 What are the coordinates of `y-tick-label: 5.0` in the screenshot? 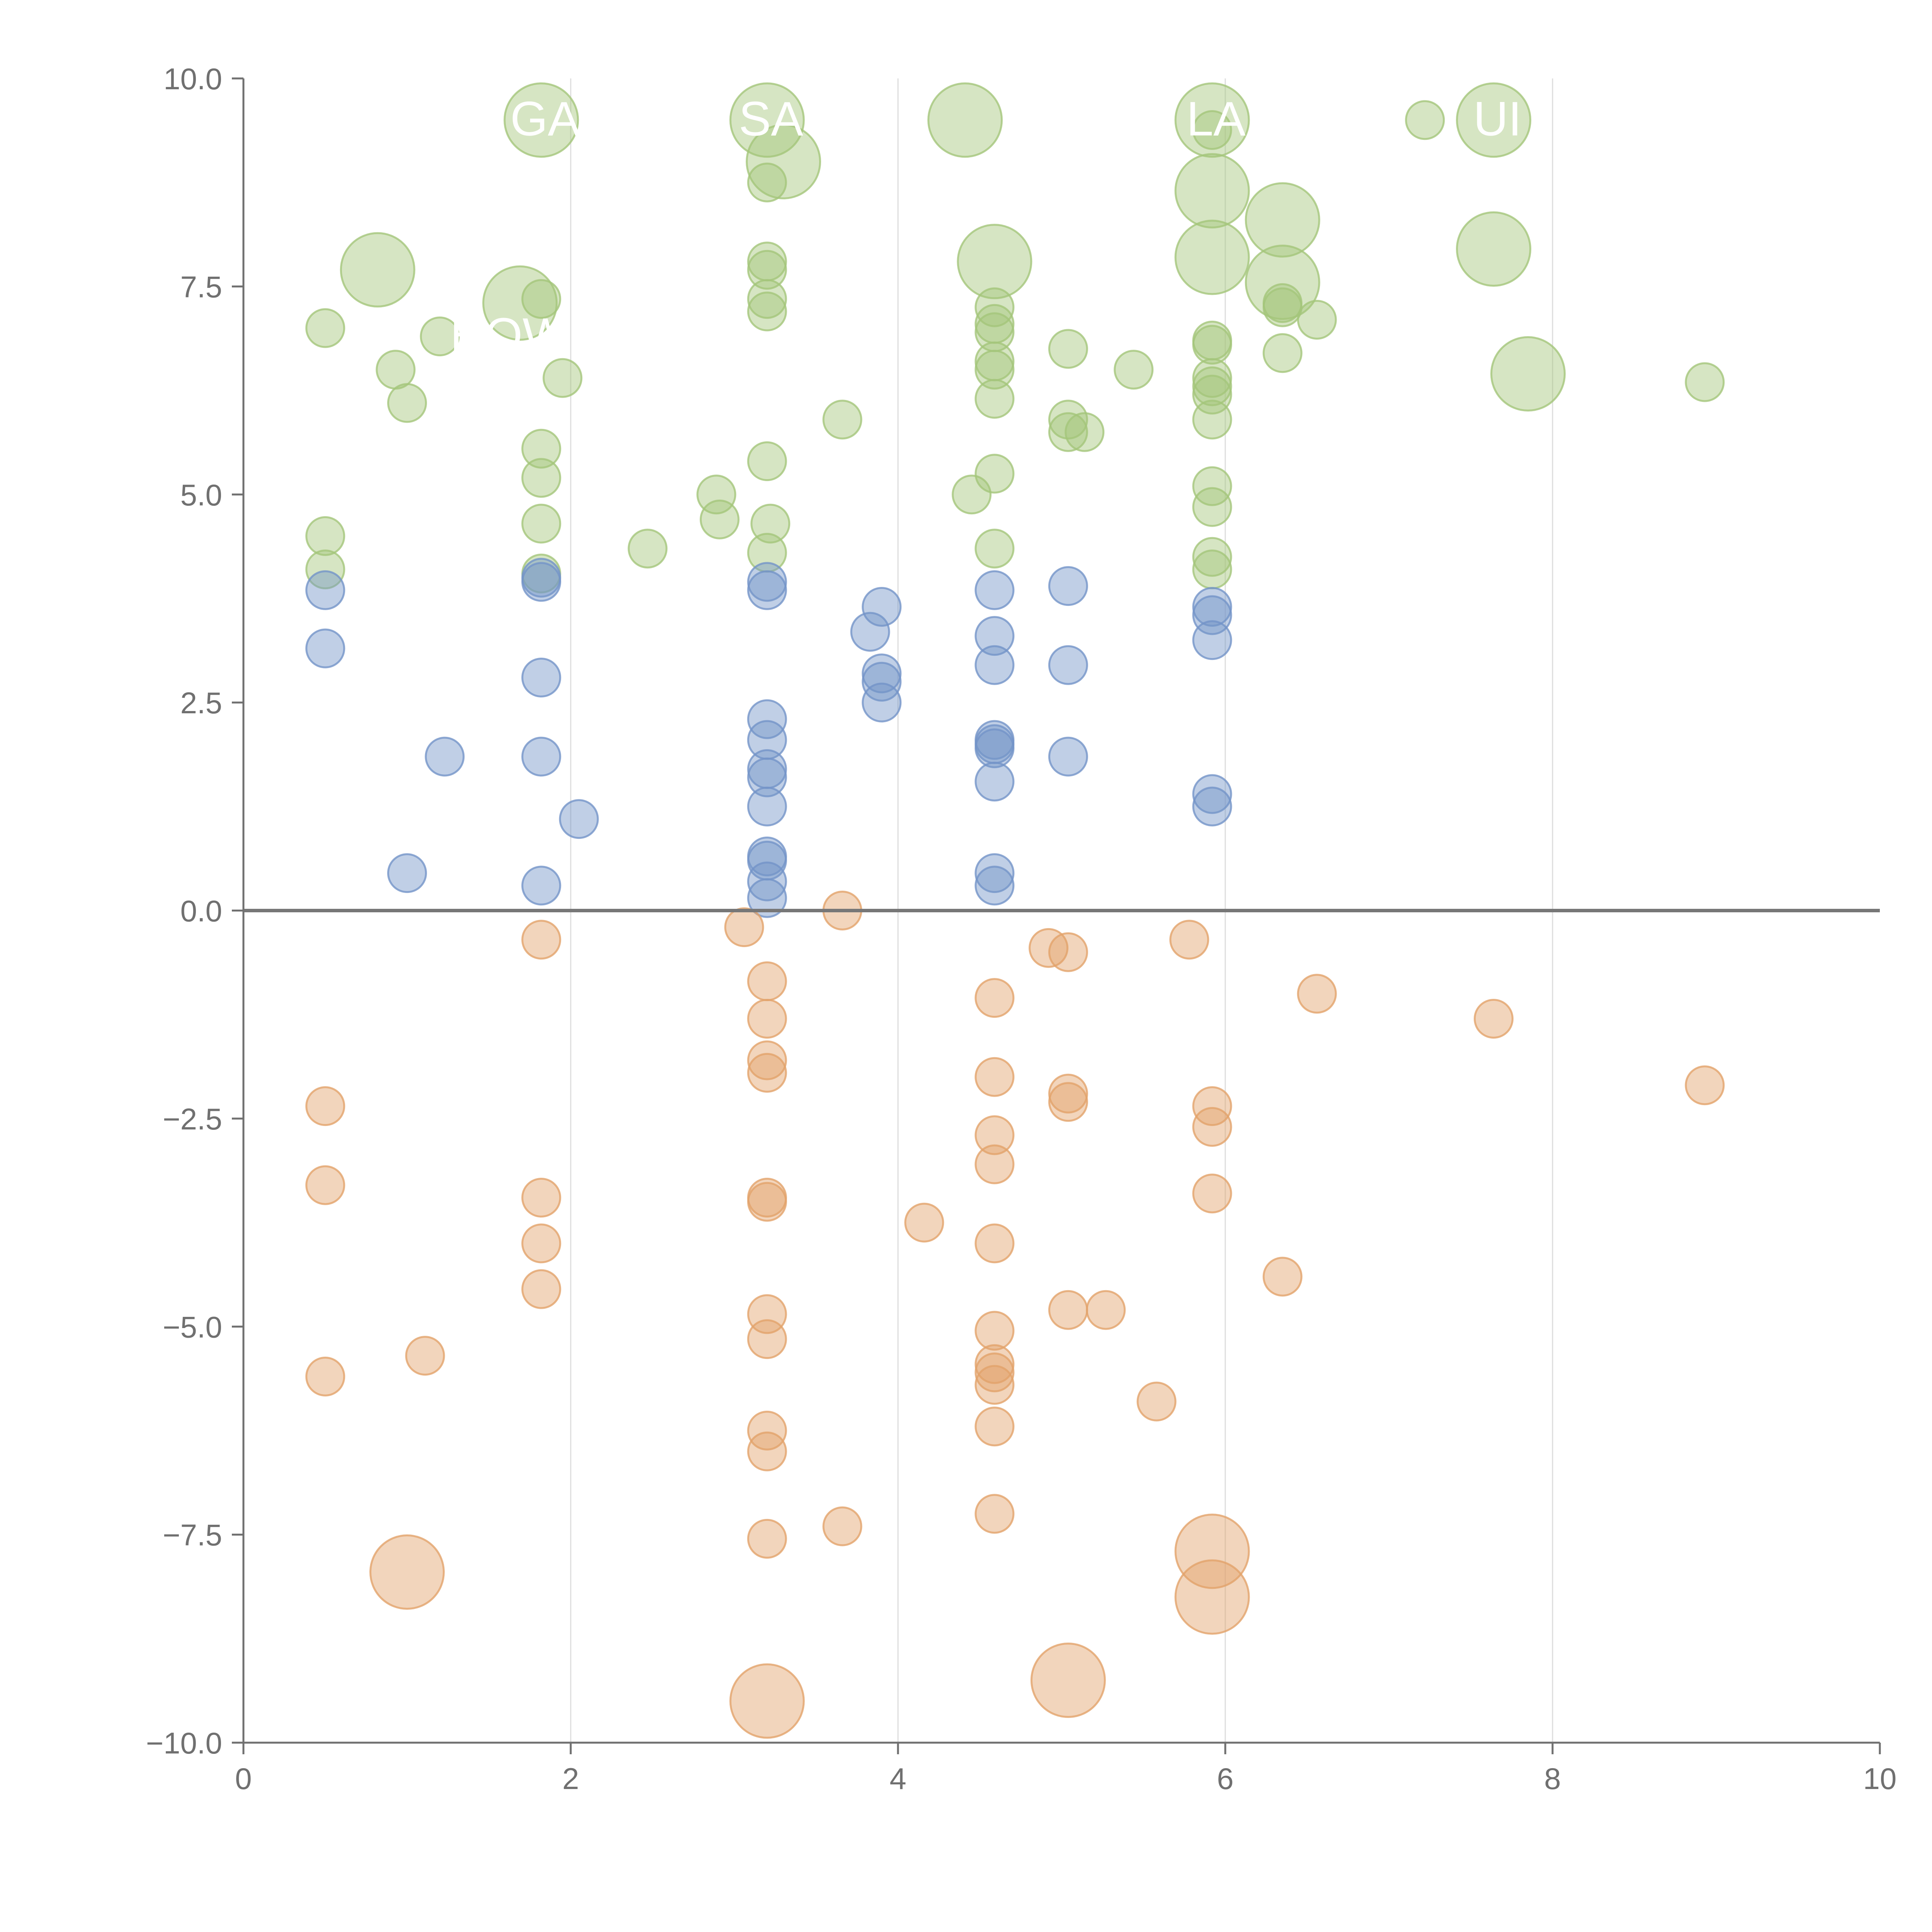 It's located at (201, 495).